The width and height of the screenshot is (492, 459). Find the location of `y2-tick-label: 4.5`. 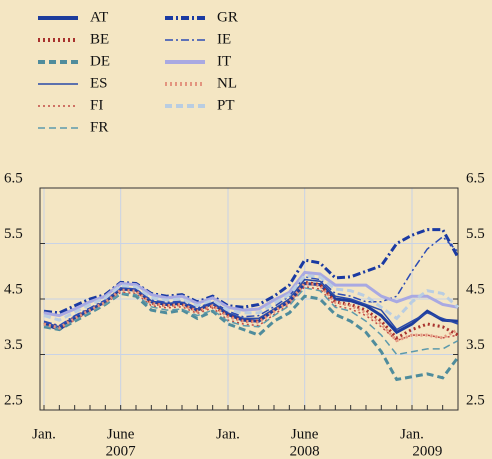

y2-tick-label: 4.5 is located at coordinates (475, 289).